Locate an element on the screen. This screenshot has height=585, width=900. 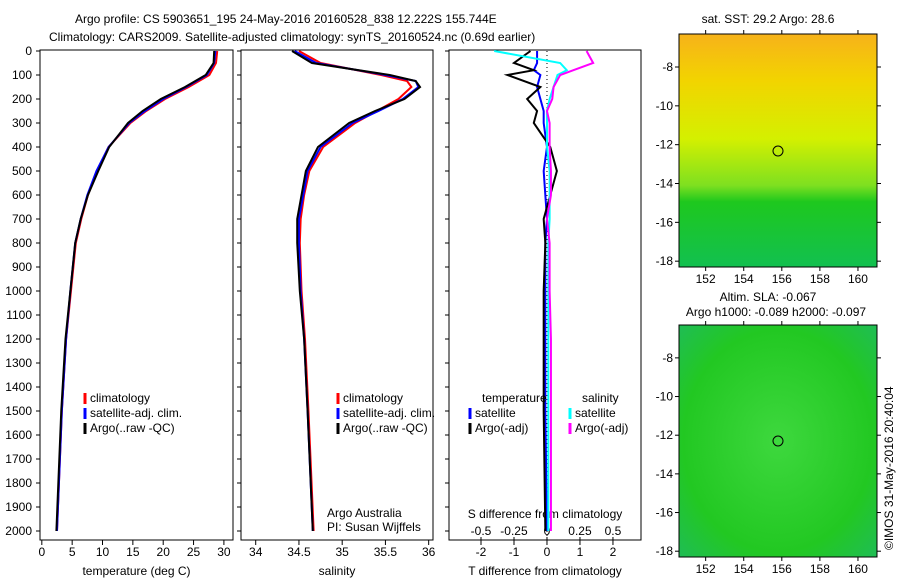
x-tick-label: 34.5 is located at coordinates (299, 552).